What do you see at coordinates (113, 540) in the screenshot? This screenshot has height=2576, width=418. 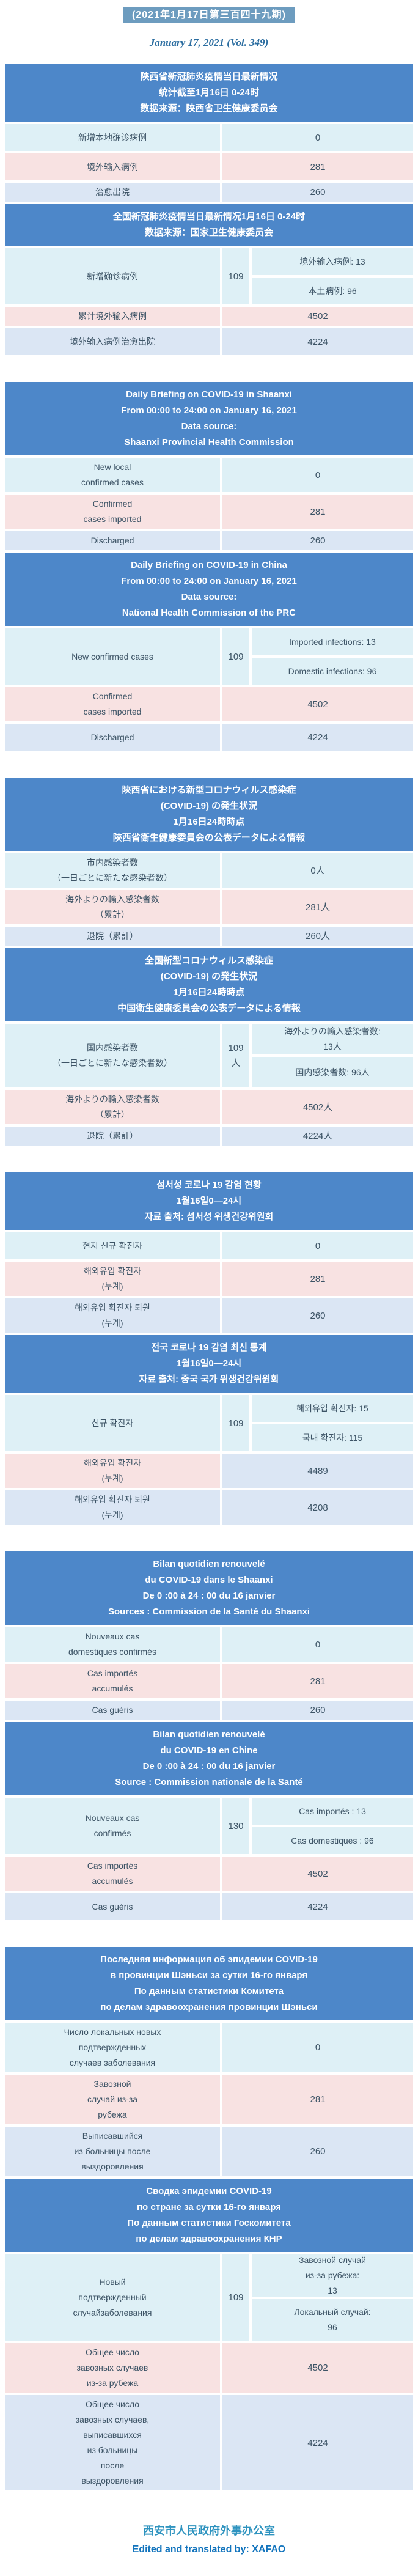 I see `row-label: Discharged` at bounding box center [113, 540].